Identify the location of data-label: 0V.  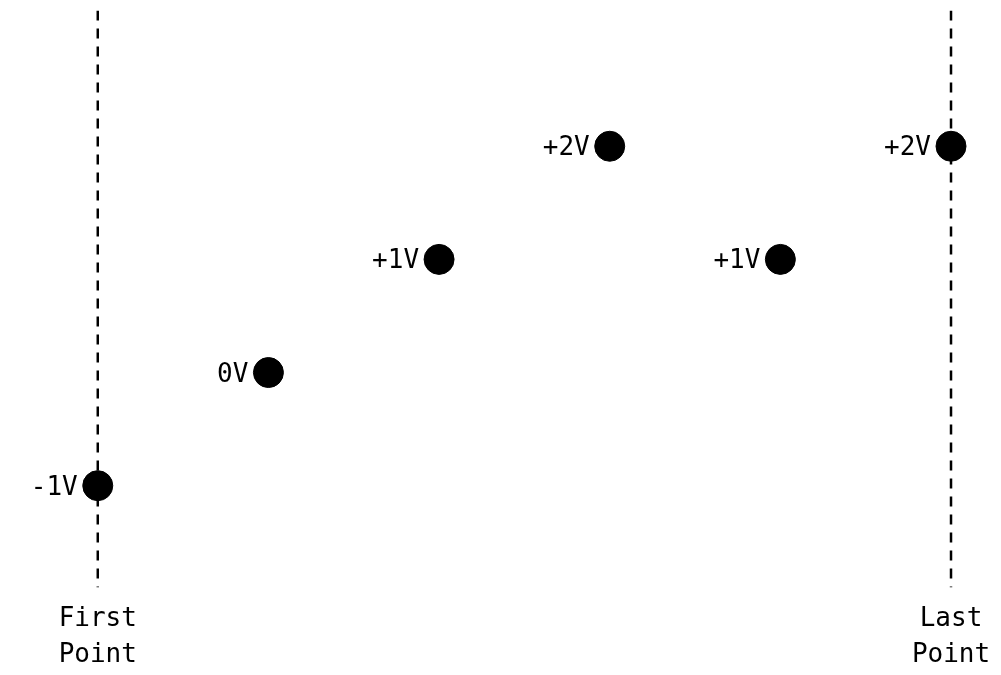
(233, 372).